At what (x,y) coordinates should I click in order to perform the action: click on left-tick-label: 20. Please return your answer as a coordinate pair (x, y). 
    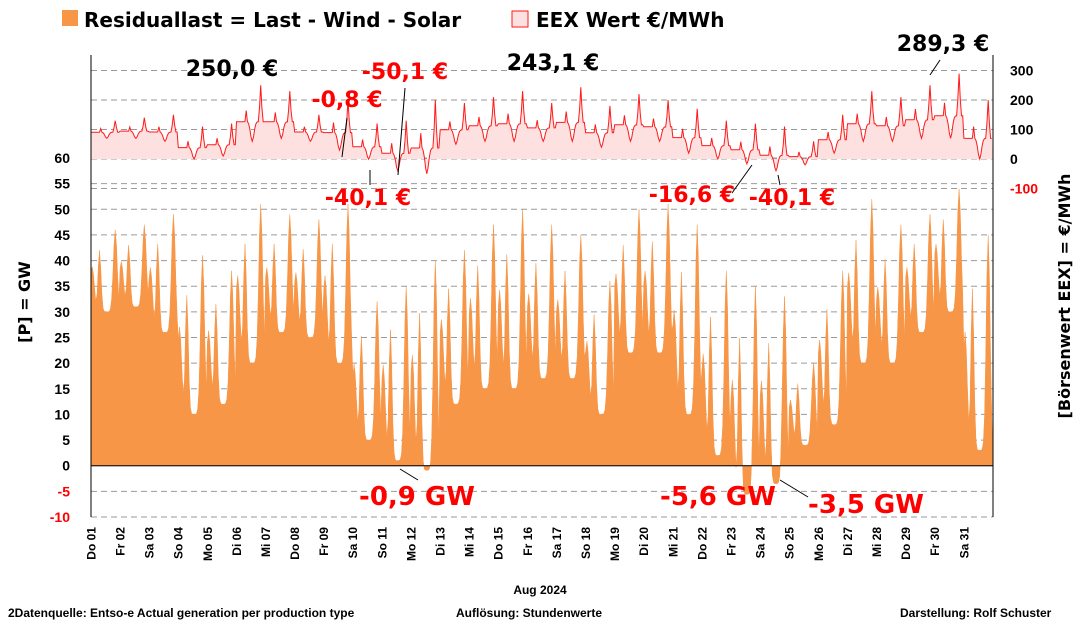
    Looking at the image, I should click on (62, 363).